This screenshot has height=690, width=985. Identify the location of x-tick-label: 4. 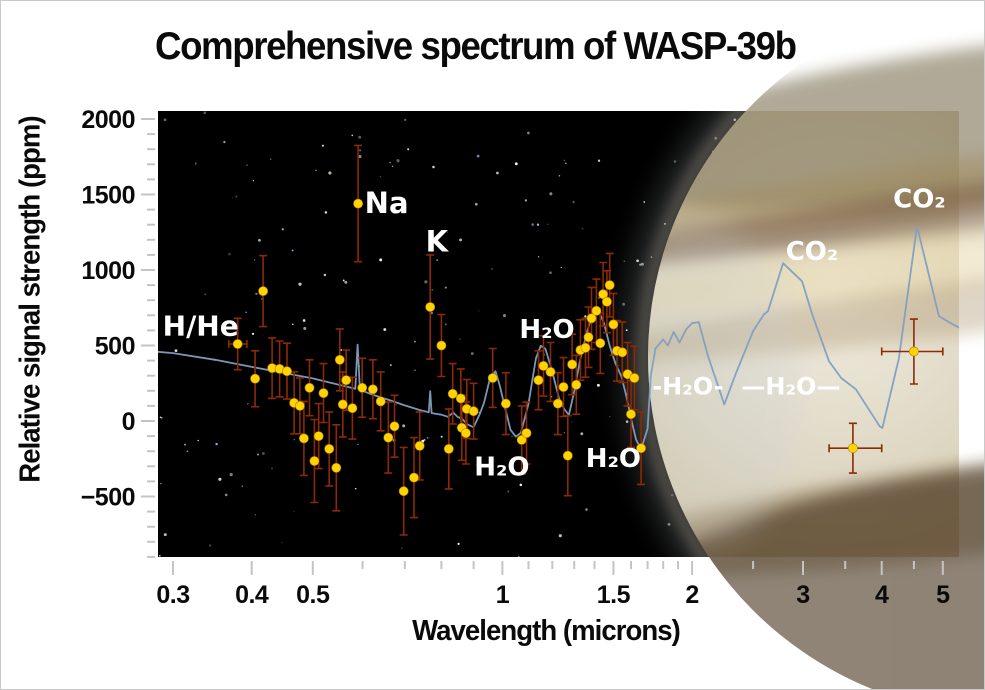
(882, 595).